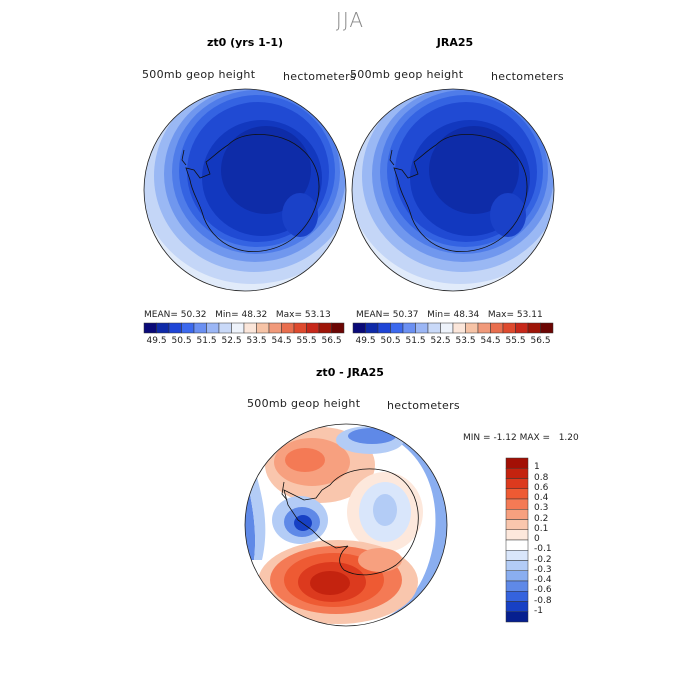 The image size is (700, 700). I want to click on panel1-stats: MEAN= 50.32 Min= 48.32 Max= 53.13, so click(237, 315).